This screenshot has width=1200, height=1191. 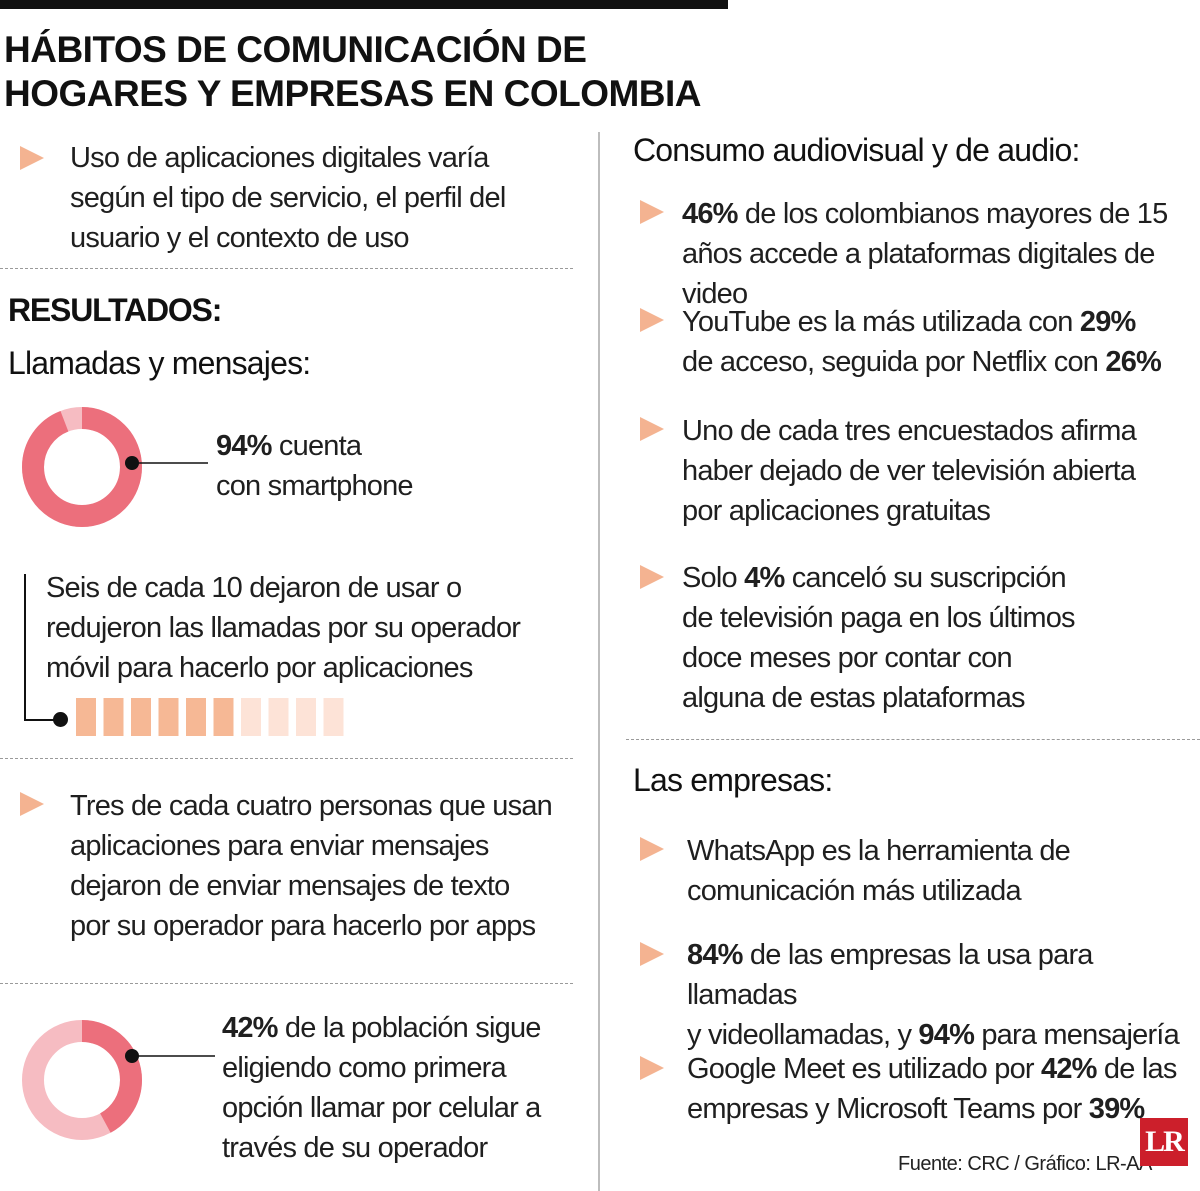 I want to click on bracket-dot, so click(x=60, y=719).